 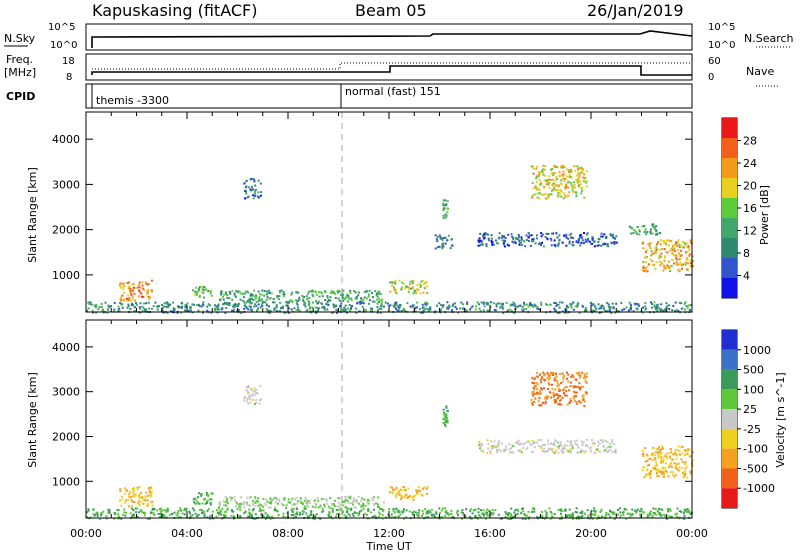 I want to click on velocity-colorbar-tick-label: 500, so click(x=753, y=370).